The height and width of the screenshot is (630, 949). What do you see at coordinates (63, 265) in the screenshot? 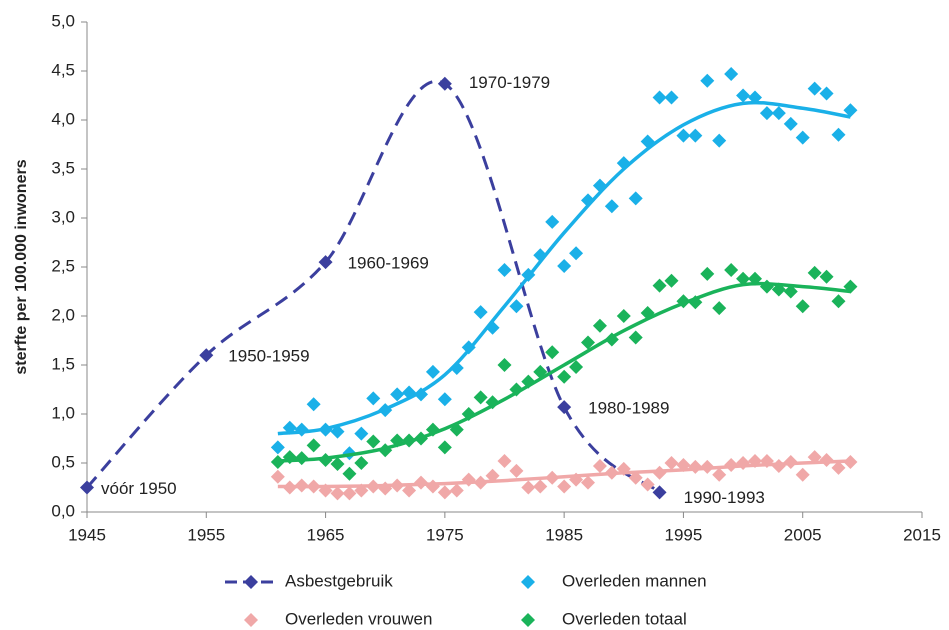
I see `y-tick-label: 2,5` at bounding box center [63, 265].